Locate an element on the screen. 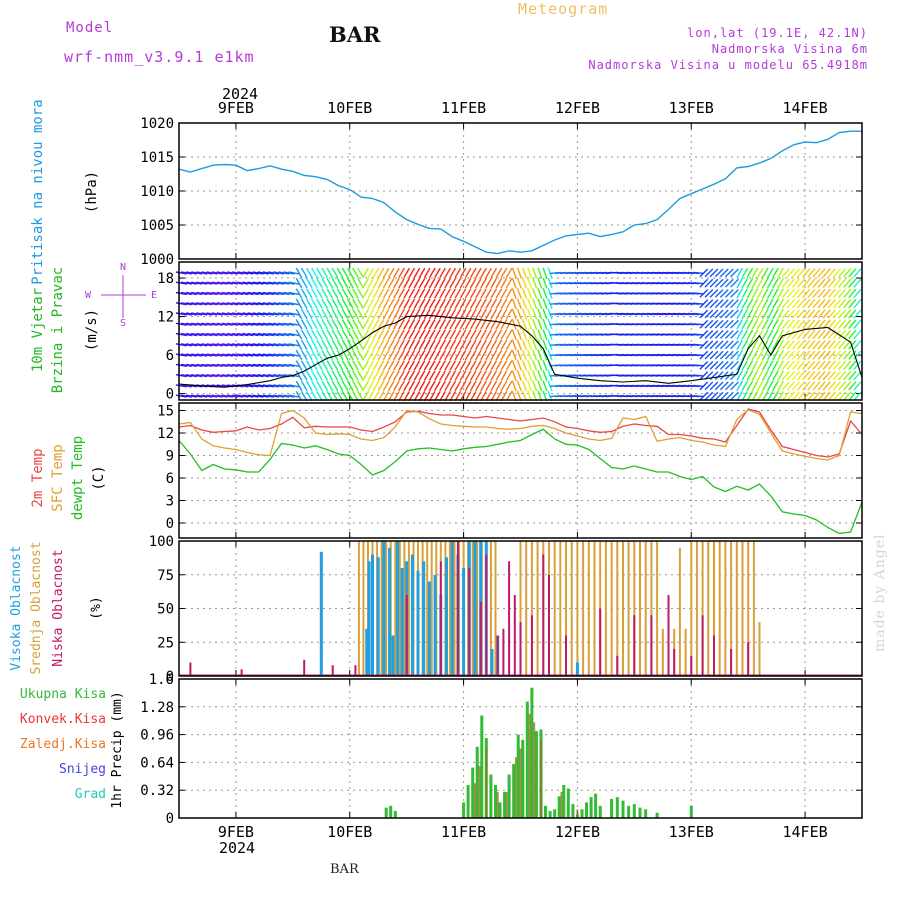 The height and width of the screenshot is (900, 900). mid-cloud-bar is located at coordinates (742, 608).